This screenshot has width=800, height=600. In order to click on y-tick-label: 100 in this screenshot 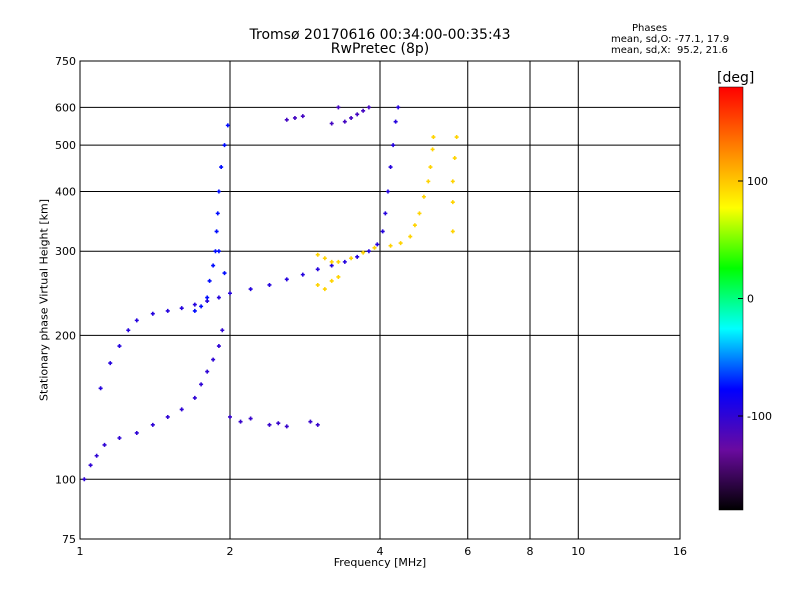, I will do `click(65, 479)`.